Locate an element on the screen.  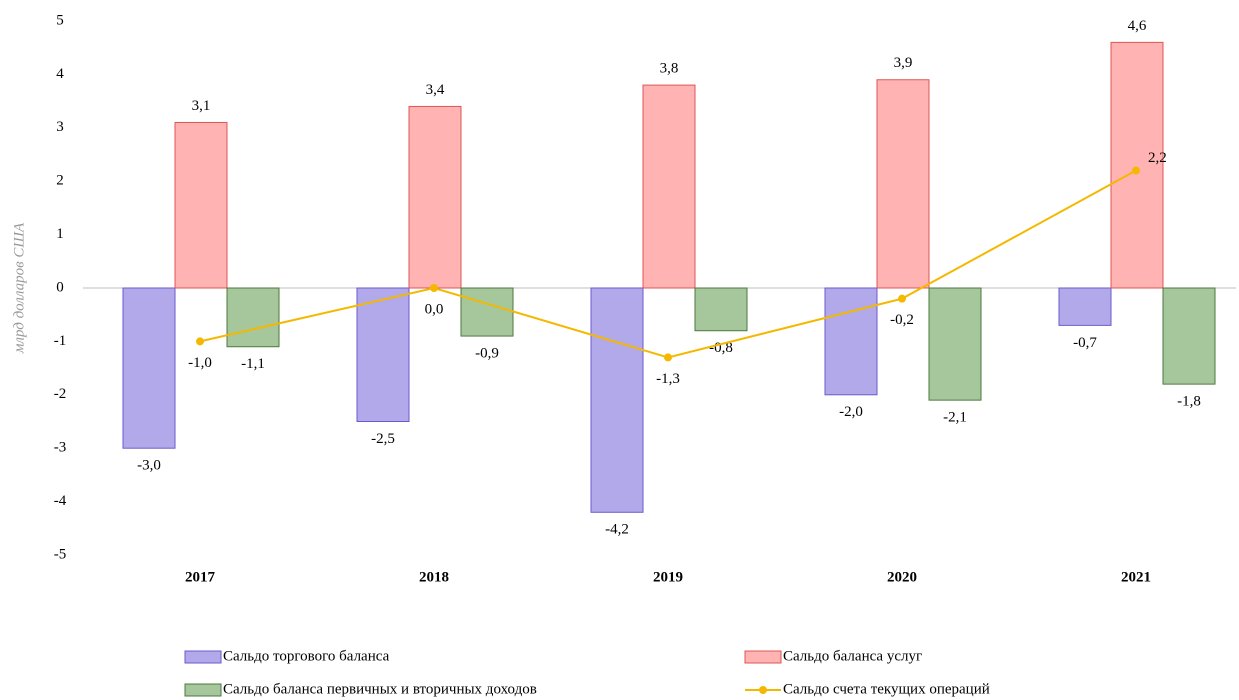
legend-label: Сальдо торгового баланса is located at coordinates (306, 656).